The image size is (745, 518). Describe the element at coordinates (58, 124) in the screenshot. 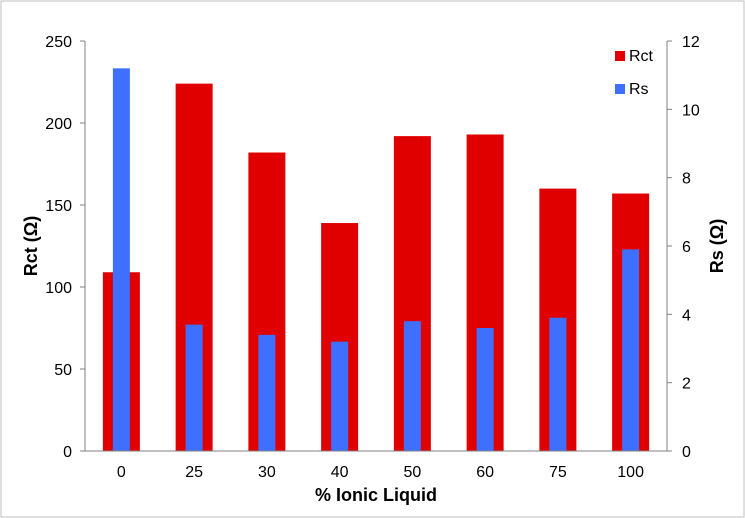

I see `left-tick-label: 200` at that location.